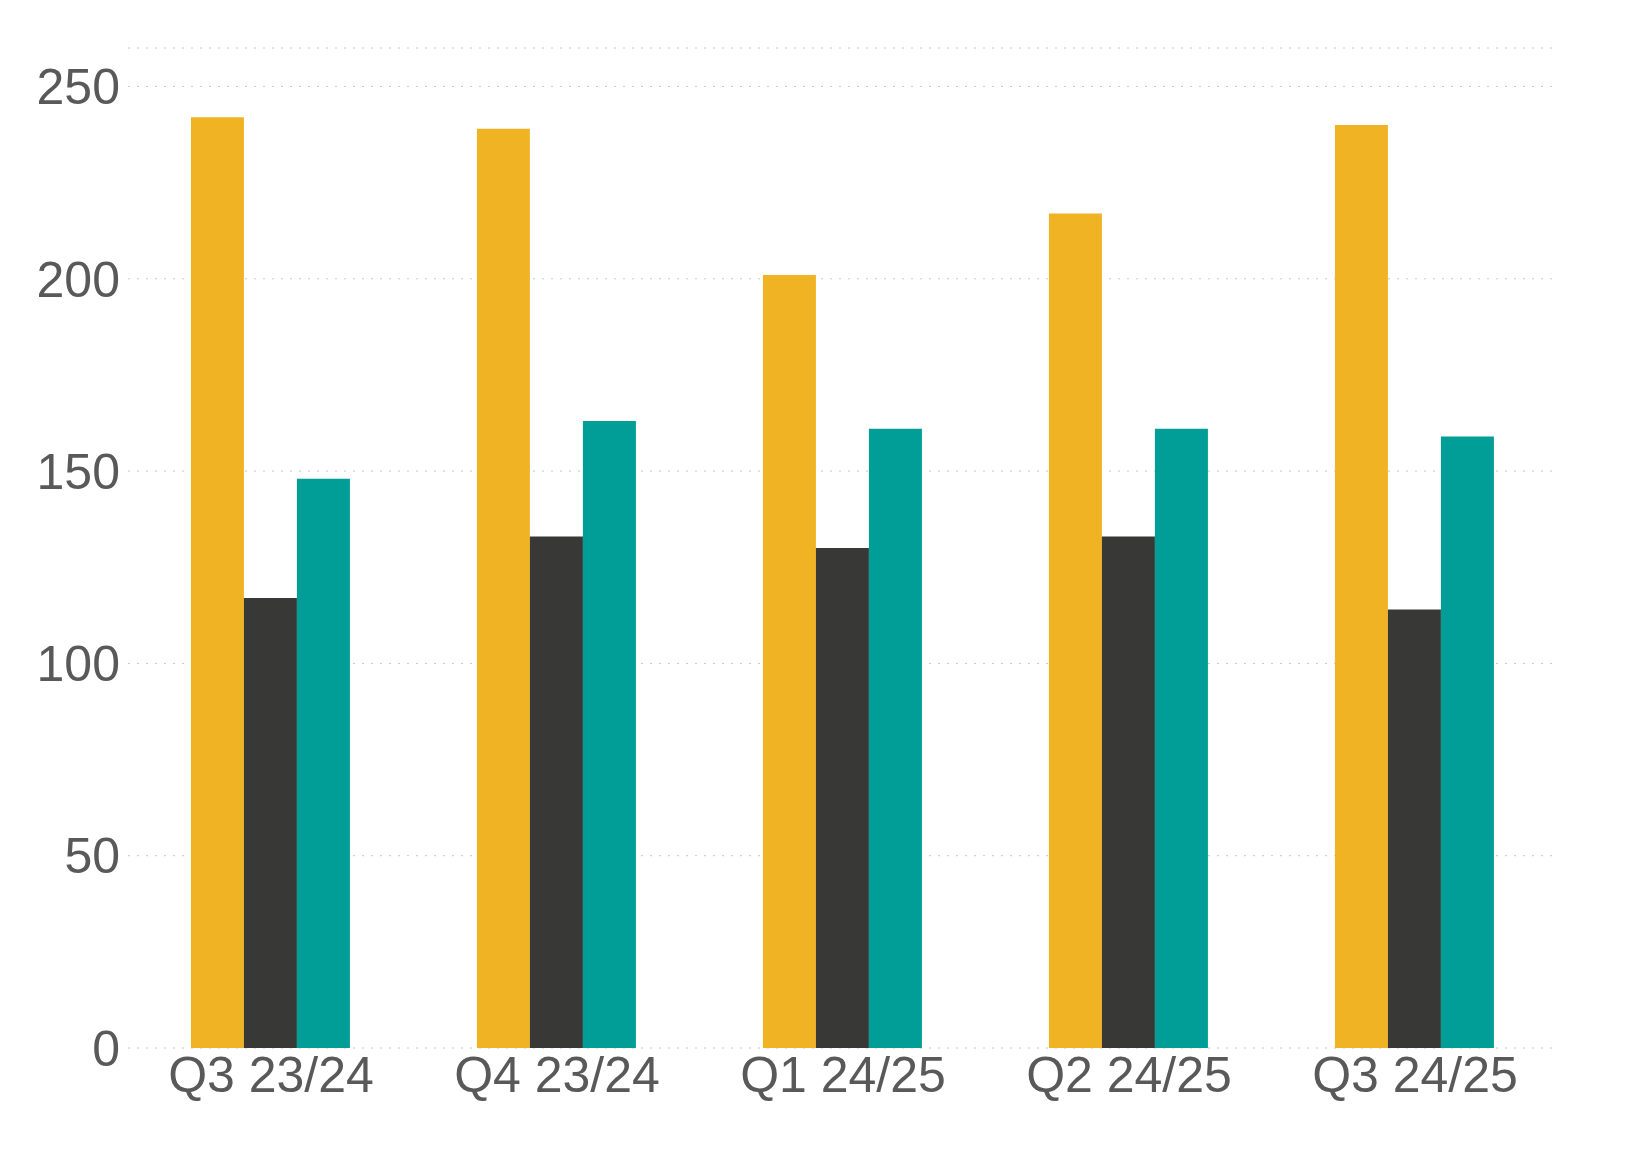  I want to click on x-tick-label: Q1 24/25, so click(843, 1074).